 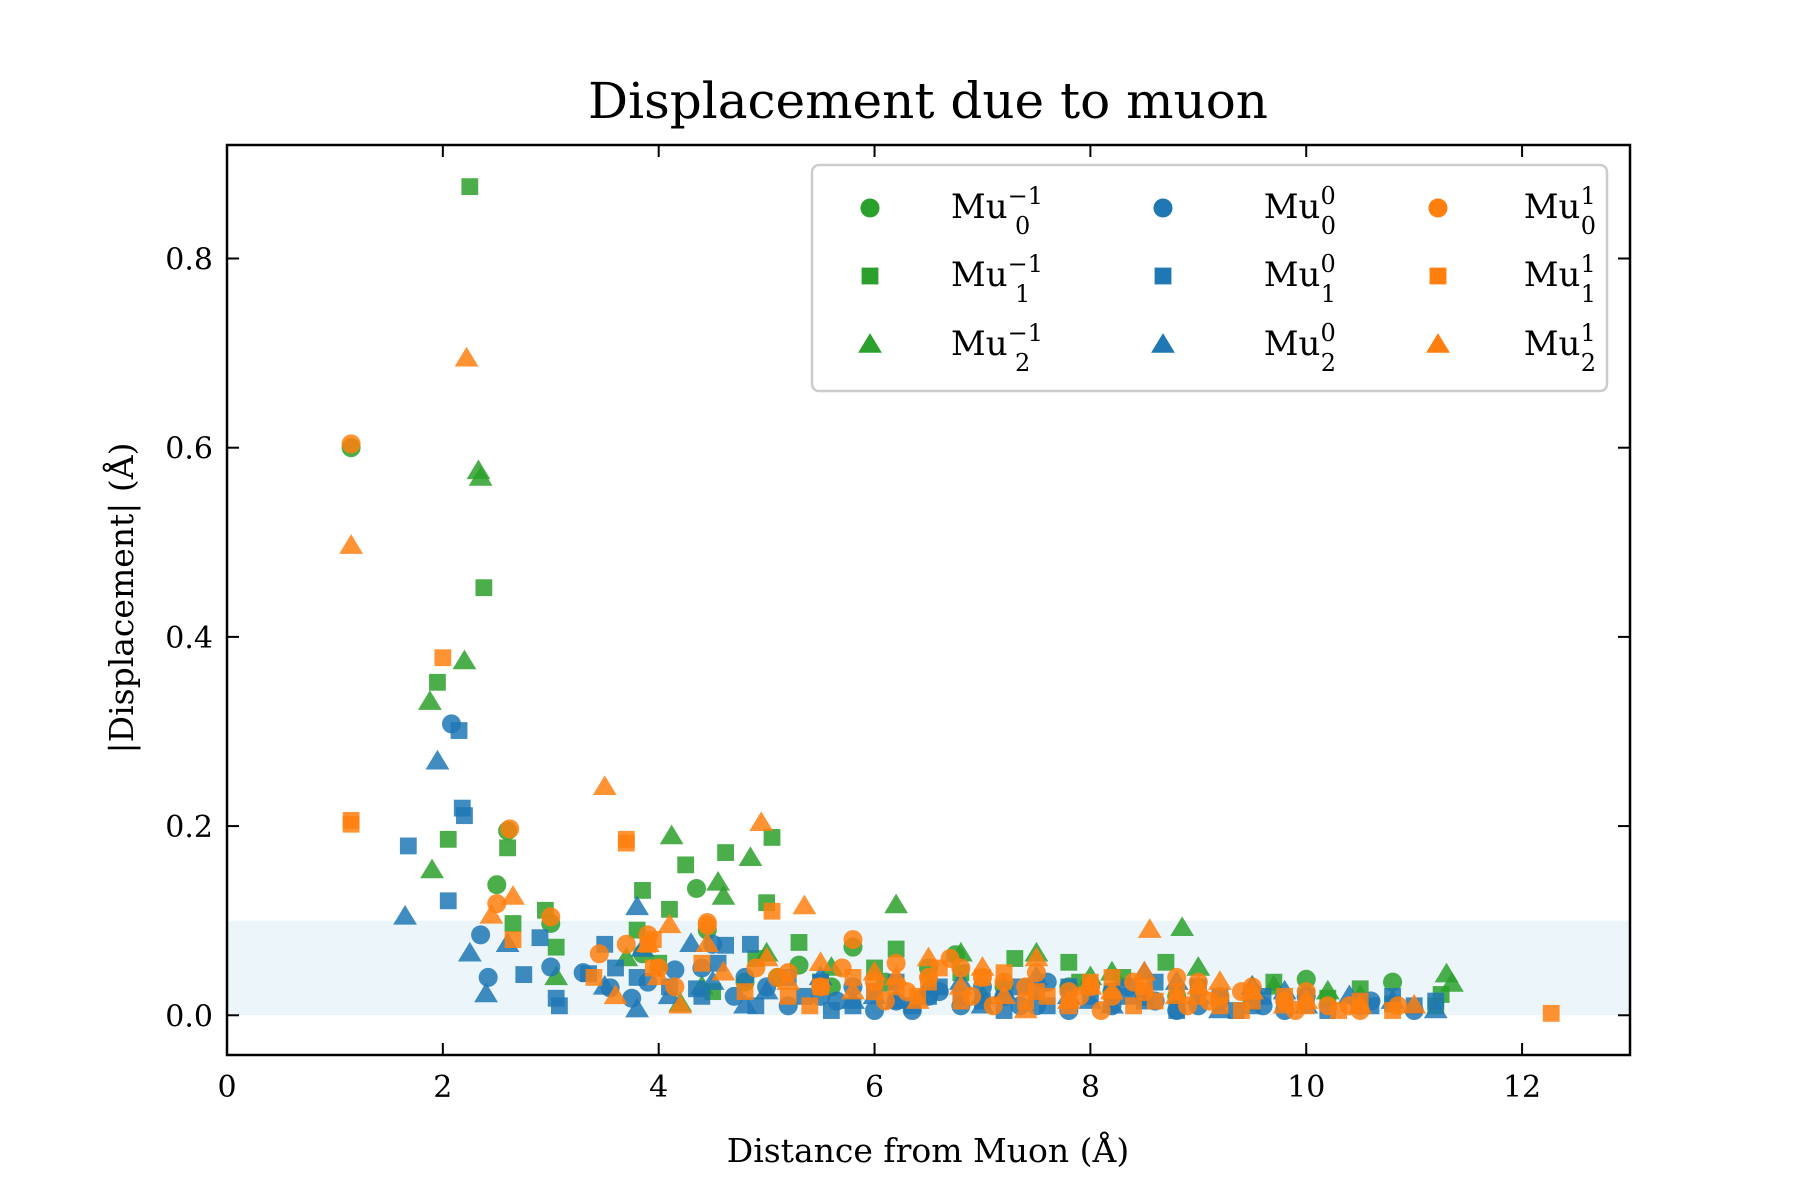 I want to click on legend-label: Mu−1 1, so click(x=997, y=279).